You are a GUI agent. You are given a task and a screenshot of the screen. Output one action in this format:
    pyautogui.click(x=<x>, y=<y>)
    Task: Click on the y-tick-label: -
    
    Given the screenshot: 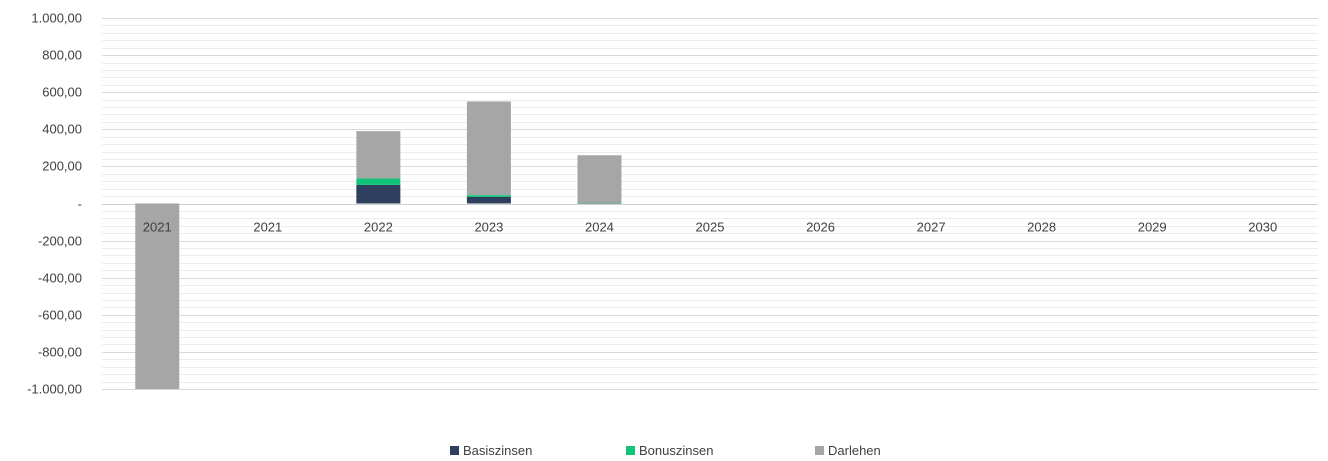 What is the action you would take?
    pyautogui.click(x=80, y=204)
    